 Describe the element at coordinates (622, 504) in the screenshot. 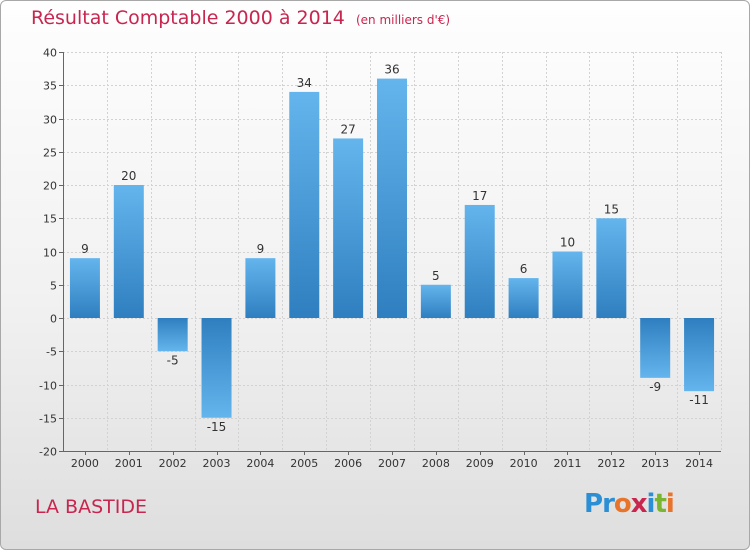

I see `logo-letter: o` at that location.